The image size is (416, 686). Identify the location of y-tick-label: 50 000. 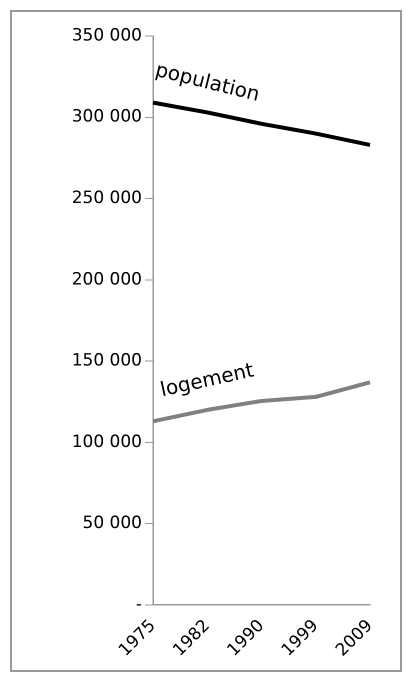
(112, 523).